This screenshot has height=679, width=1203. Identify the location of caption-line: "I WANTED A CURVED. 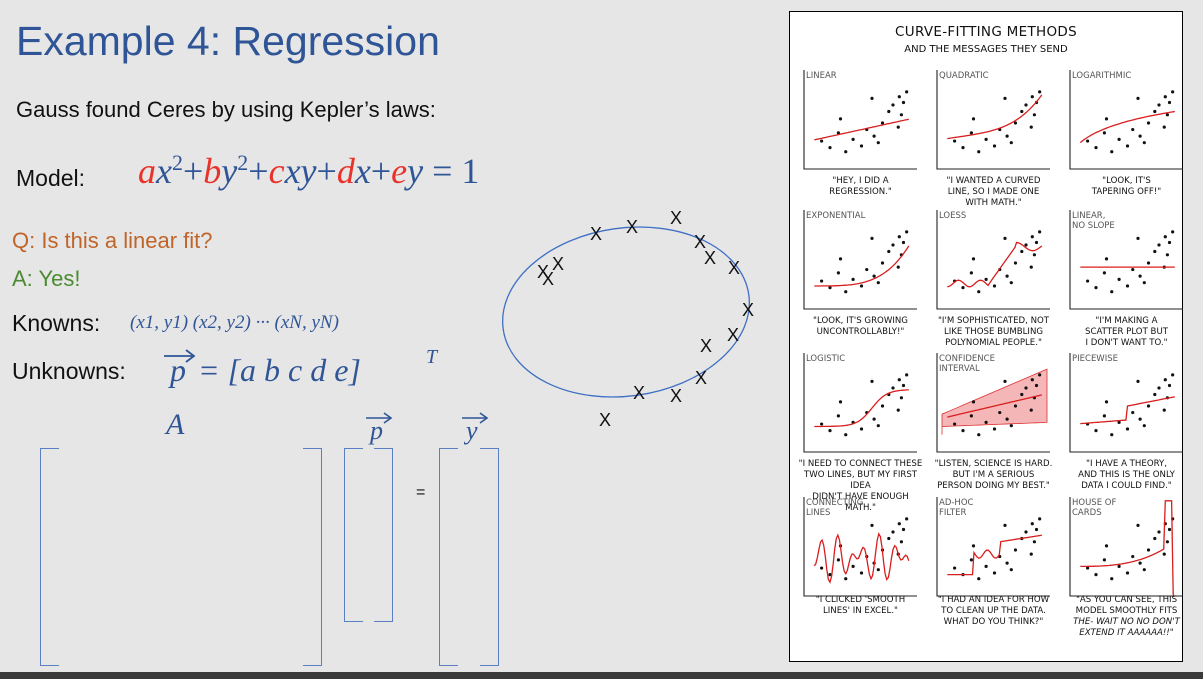
(993, 181).